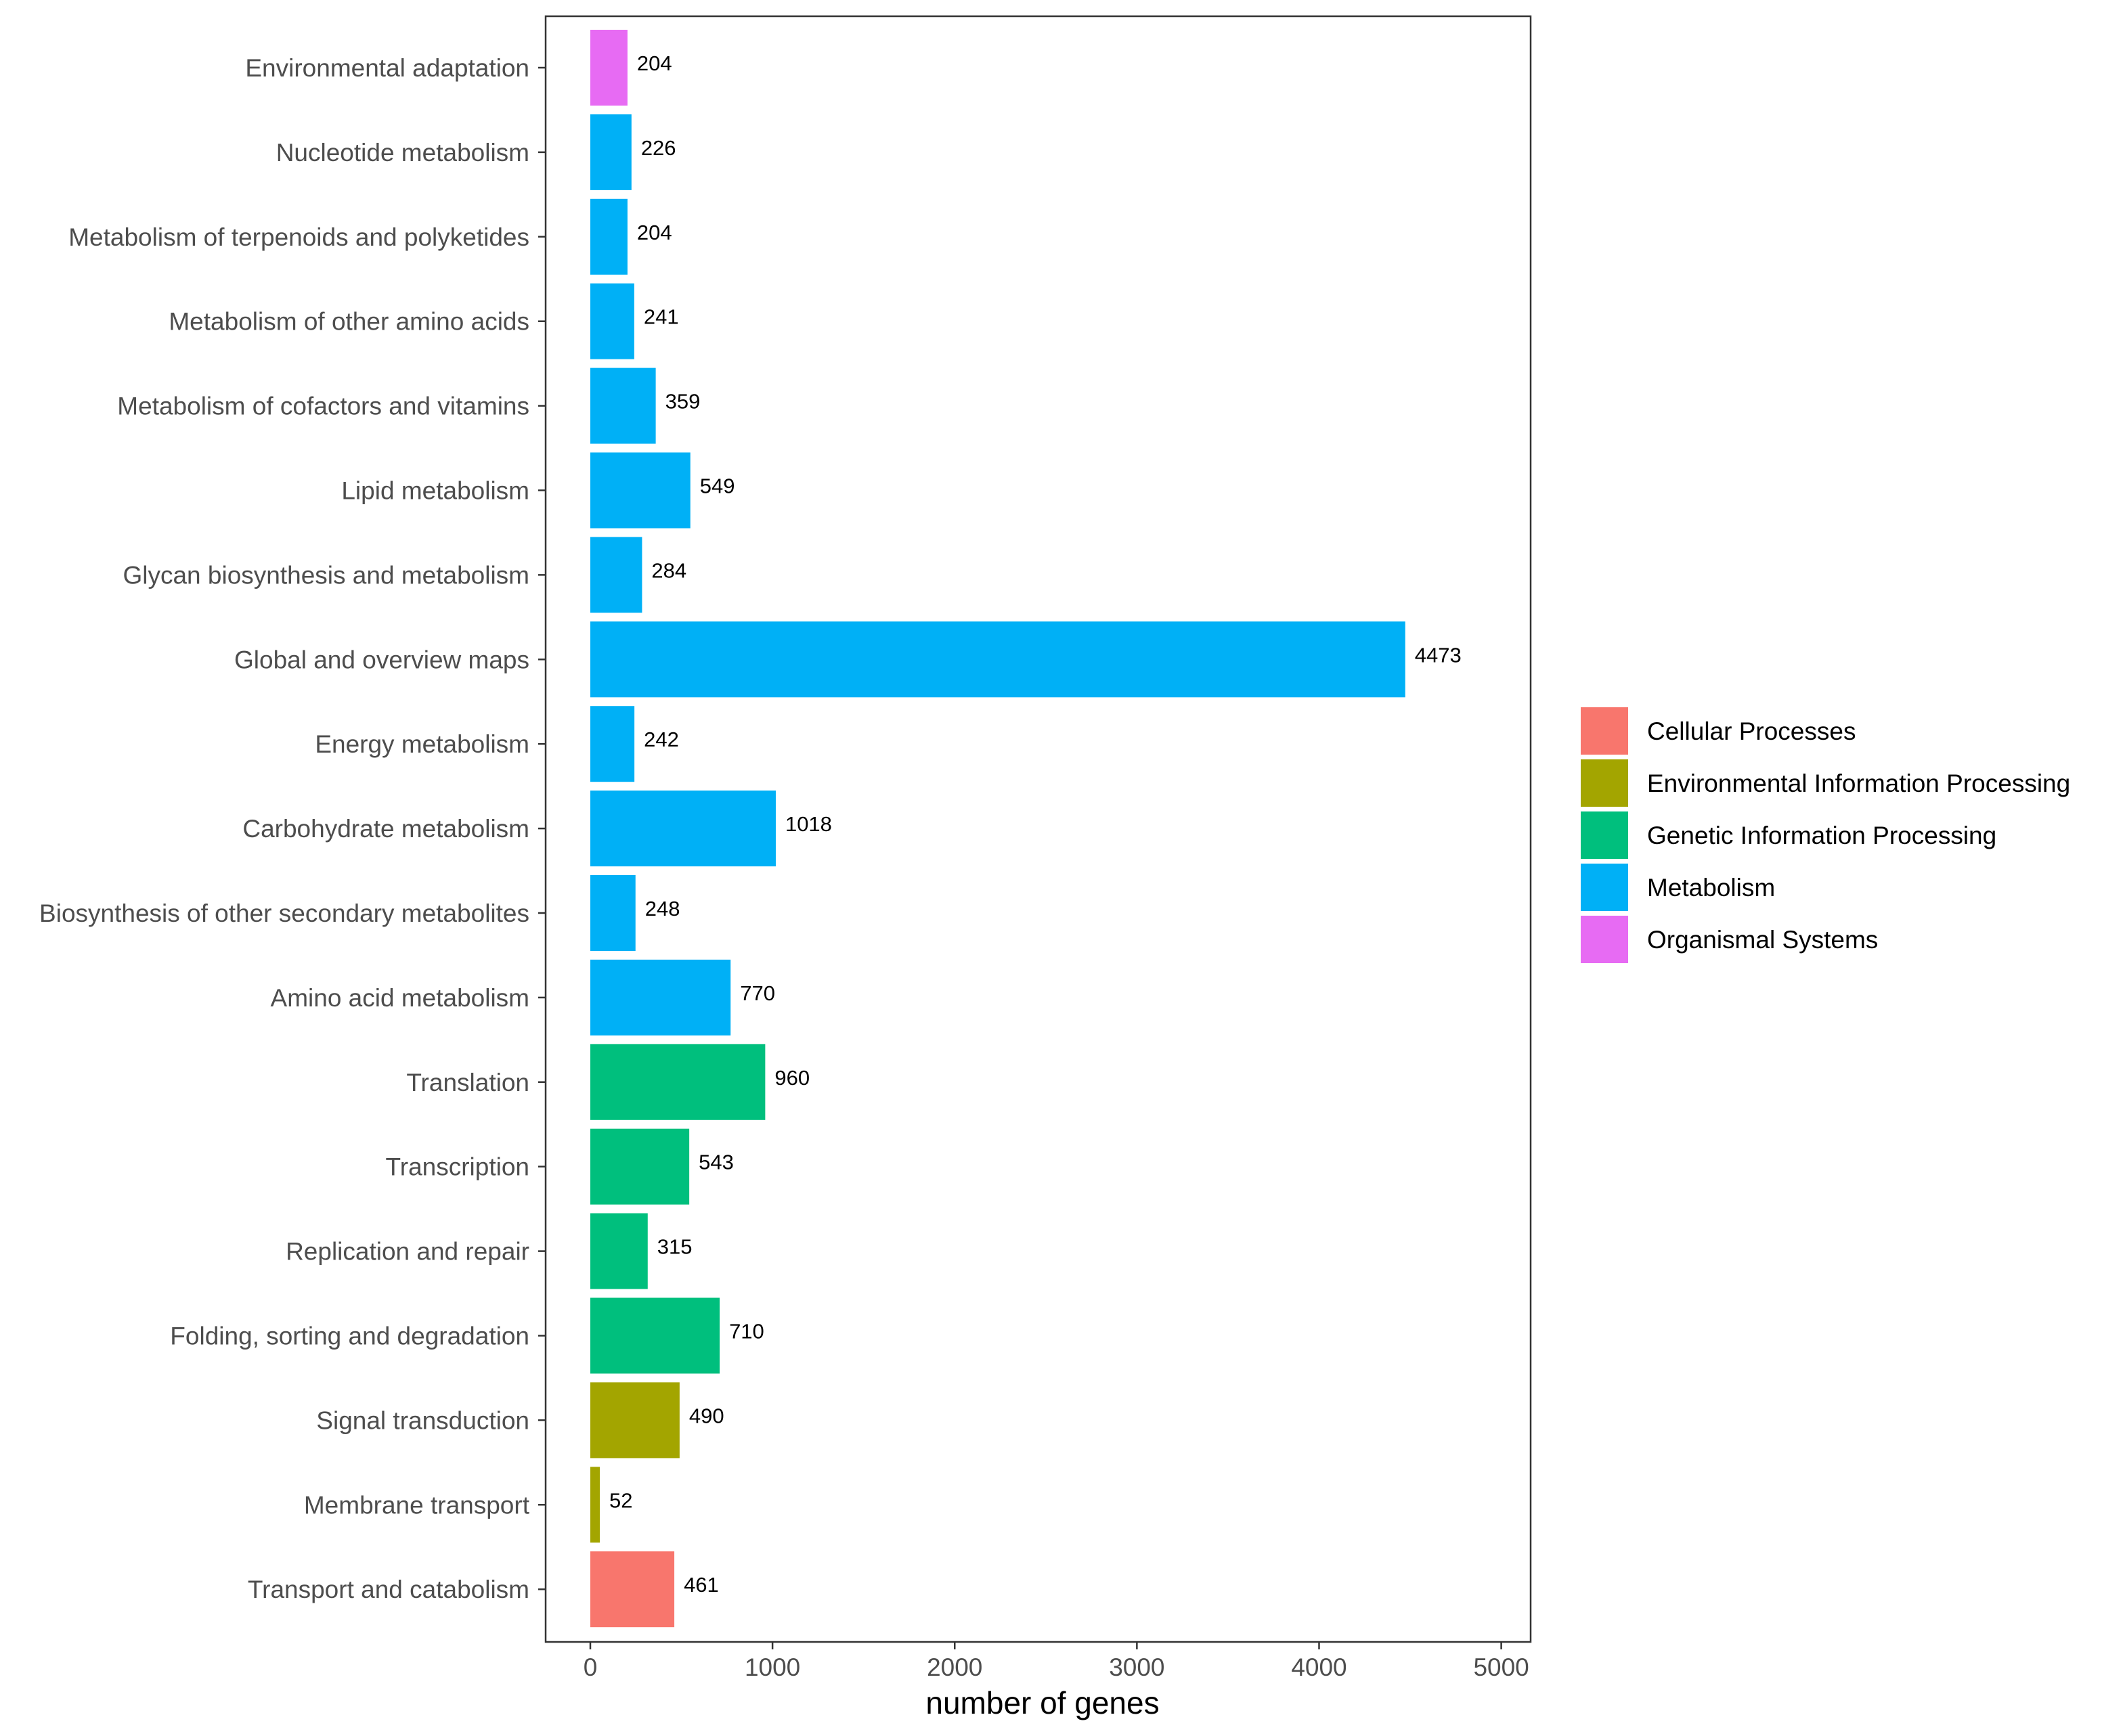 This screenshot has width=2102, height=1736. I want to click on legend-label-organismal-systems: Organismal Systems, so click(1763, 940).